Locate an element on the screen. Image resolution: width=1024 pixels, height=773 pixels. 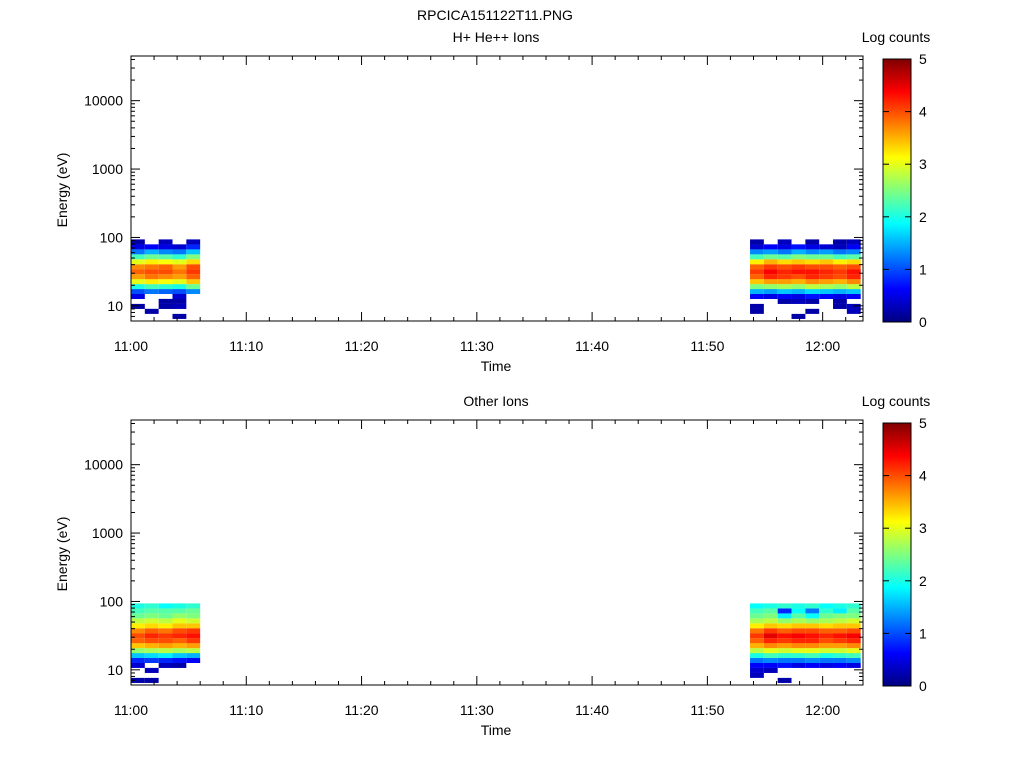
x-tick-label: 11:40 is located at coordinates (592, 346).